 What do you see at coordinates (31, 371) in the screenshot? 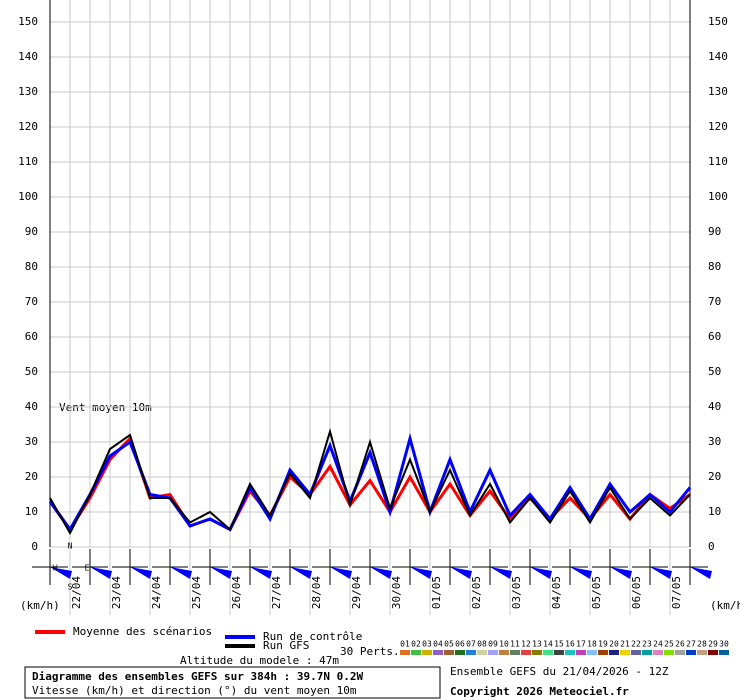
I see `y-tick-label: 50` at bounding box center [31, 371].